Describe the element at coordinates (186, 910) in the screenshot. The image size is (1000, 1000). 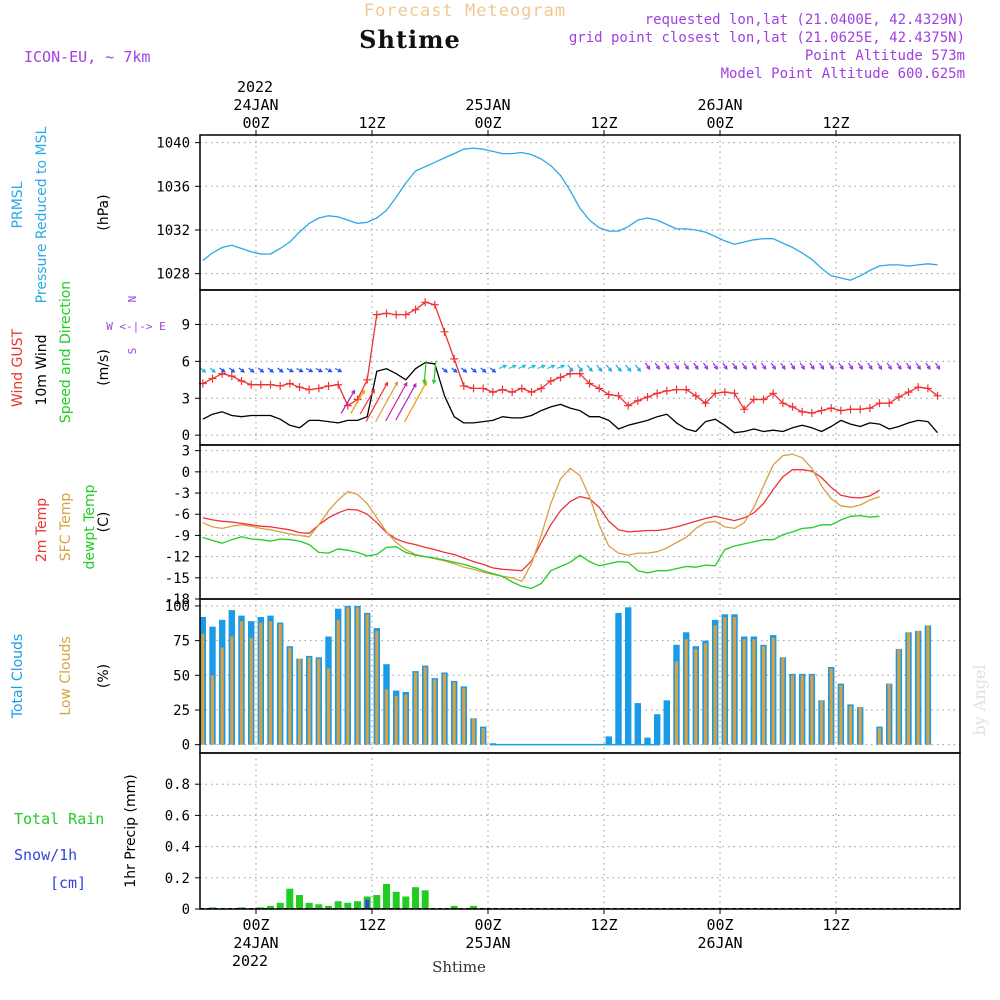
I see `y-tick-label: 0` at that location.